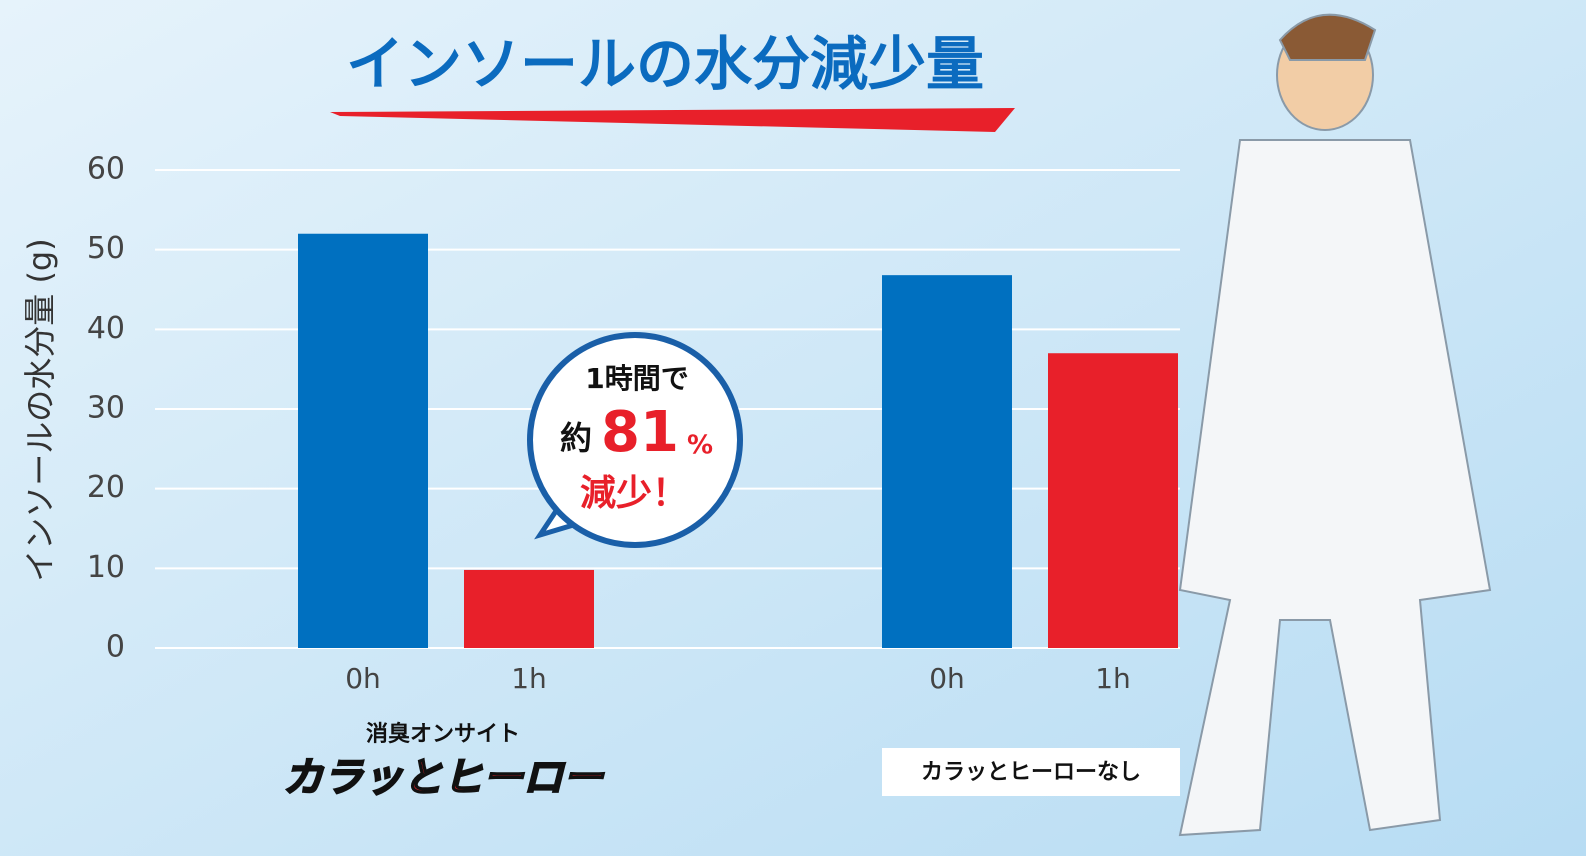 Image resolution: width=1586 pixels, height=856 pixels. What do you see at coordinates (443, 734) in the screenshot?
I see `group-label-top: 消臭オンサイト` at bounding box center [443, 734].